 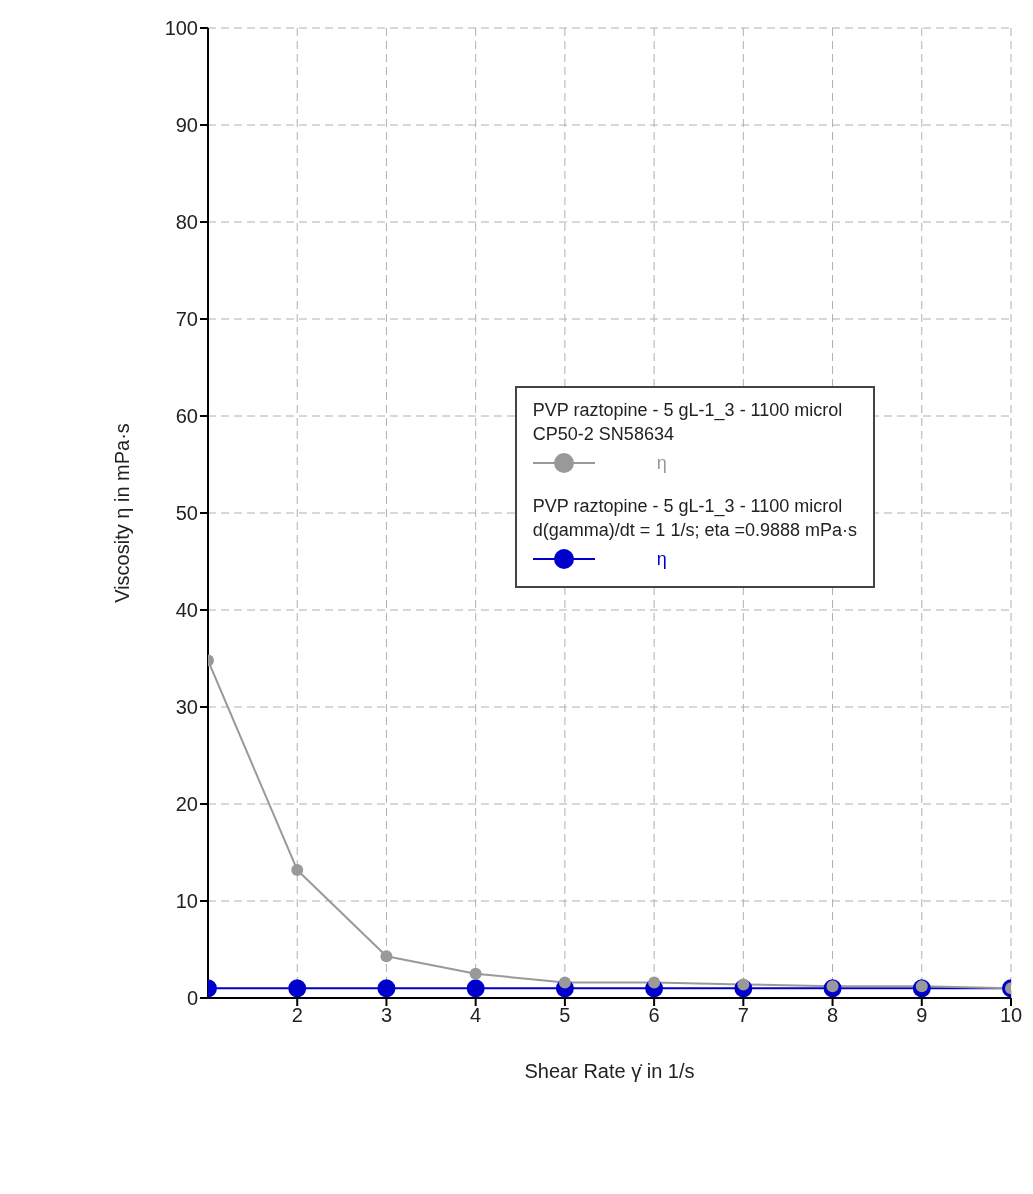 What do you see at coordinates (654, 1015) in the screenshot?
I see `x-tick-label: 6` at bounding box center [654, 1015].